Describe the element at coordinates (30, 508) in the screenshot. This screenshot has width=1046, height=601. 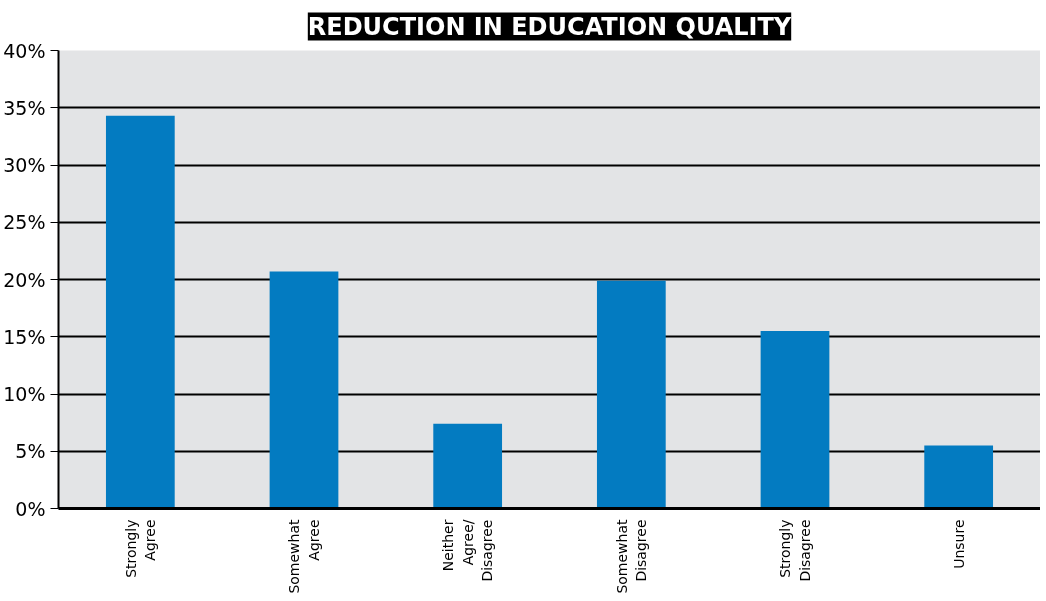
I see `y-tick-label: 0%` at that location.